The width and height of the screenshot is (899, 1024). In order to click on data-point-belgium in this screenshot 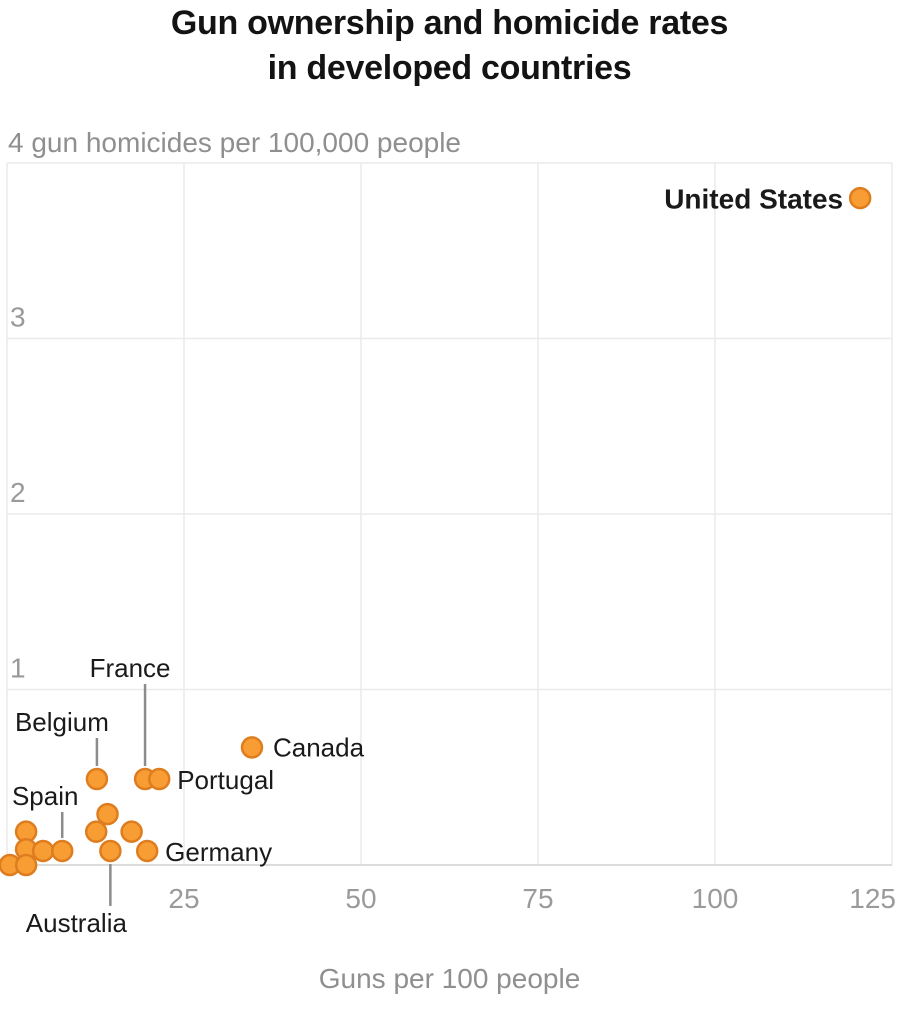, I will do `click(97, 779)`.